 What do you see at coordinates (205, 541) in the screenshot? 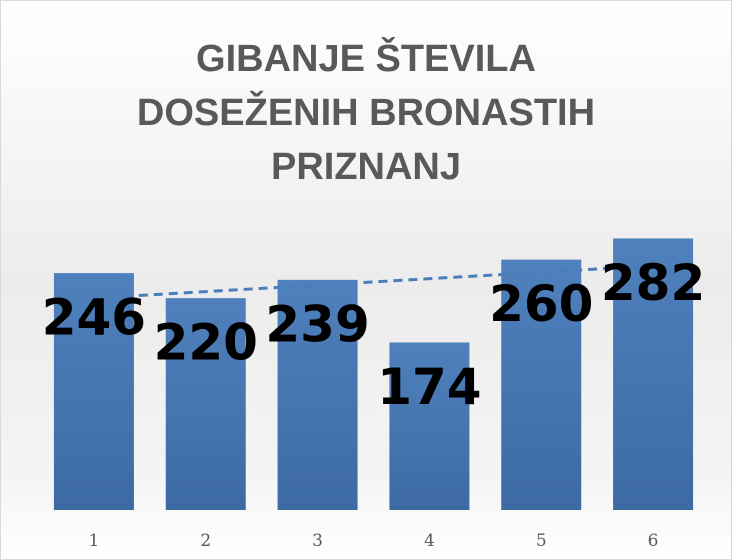
I see `x-tick-label: 2` at bounding box center [205, 541].